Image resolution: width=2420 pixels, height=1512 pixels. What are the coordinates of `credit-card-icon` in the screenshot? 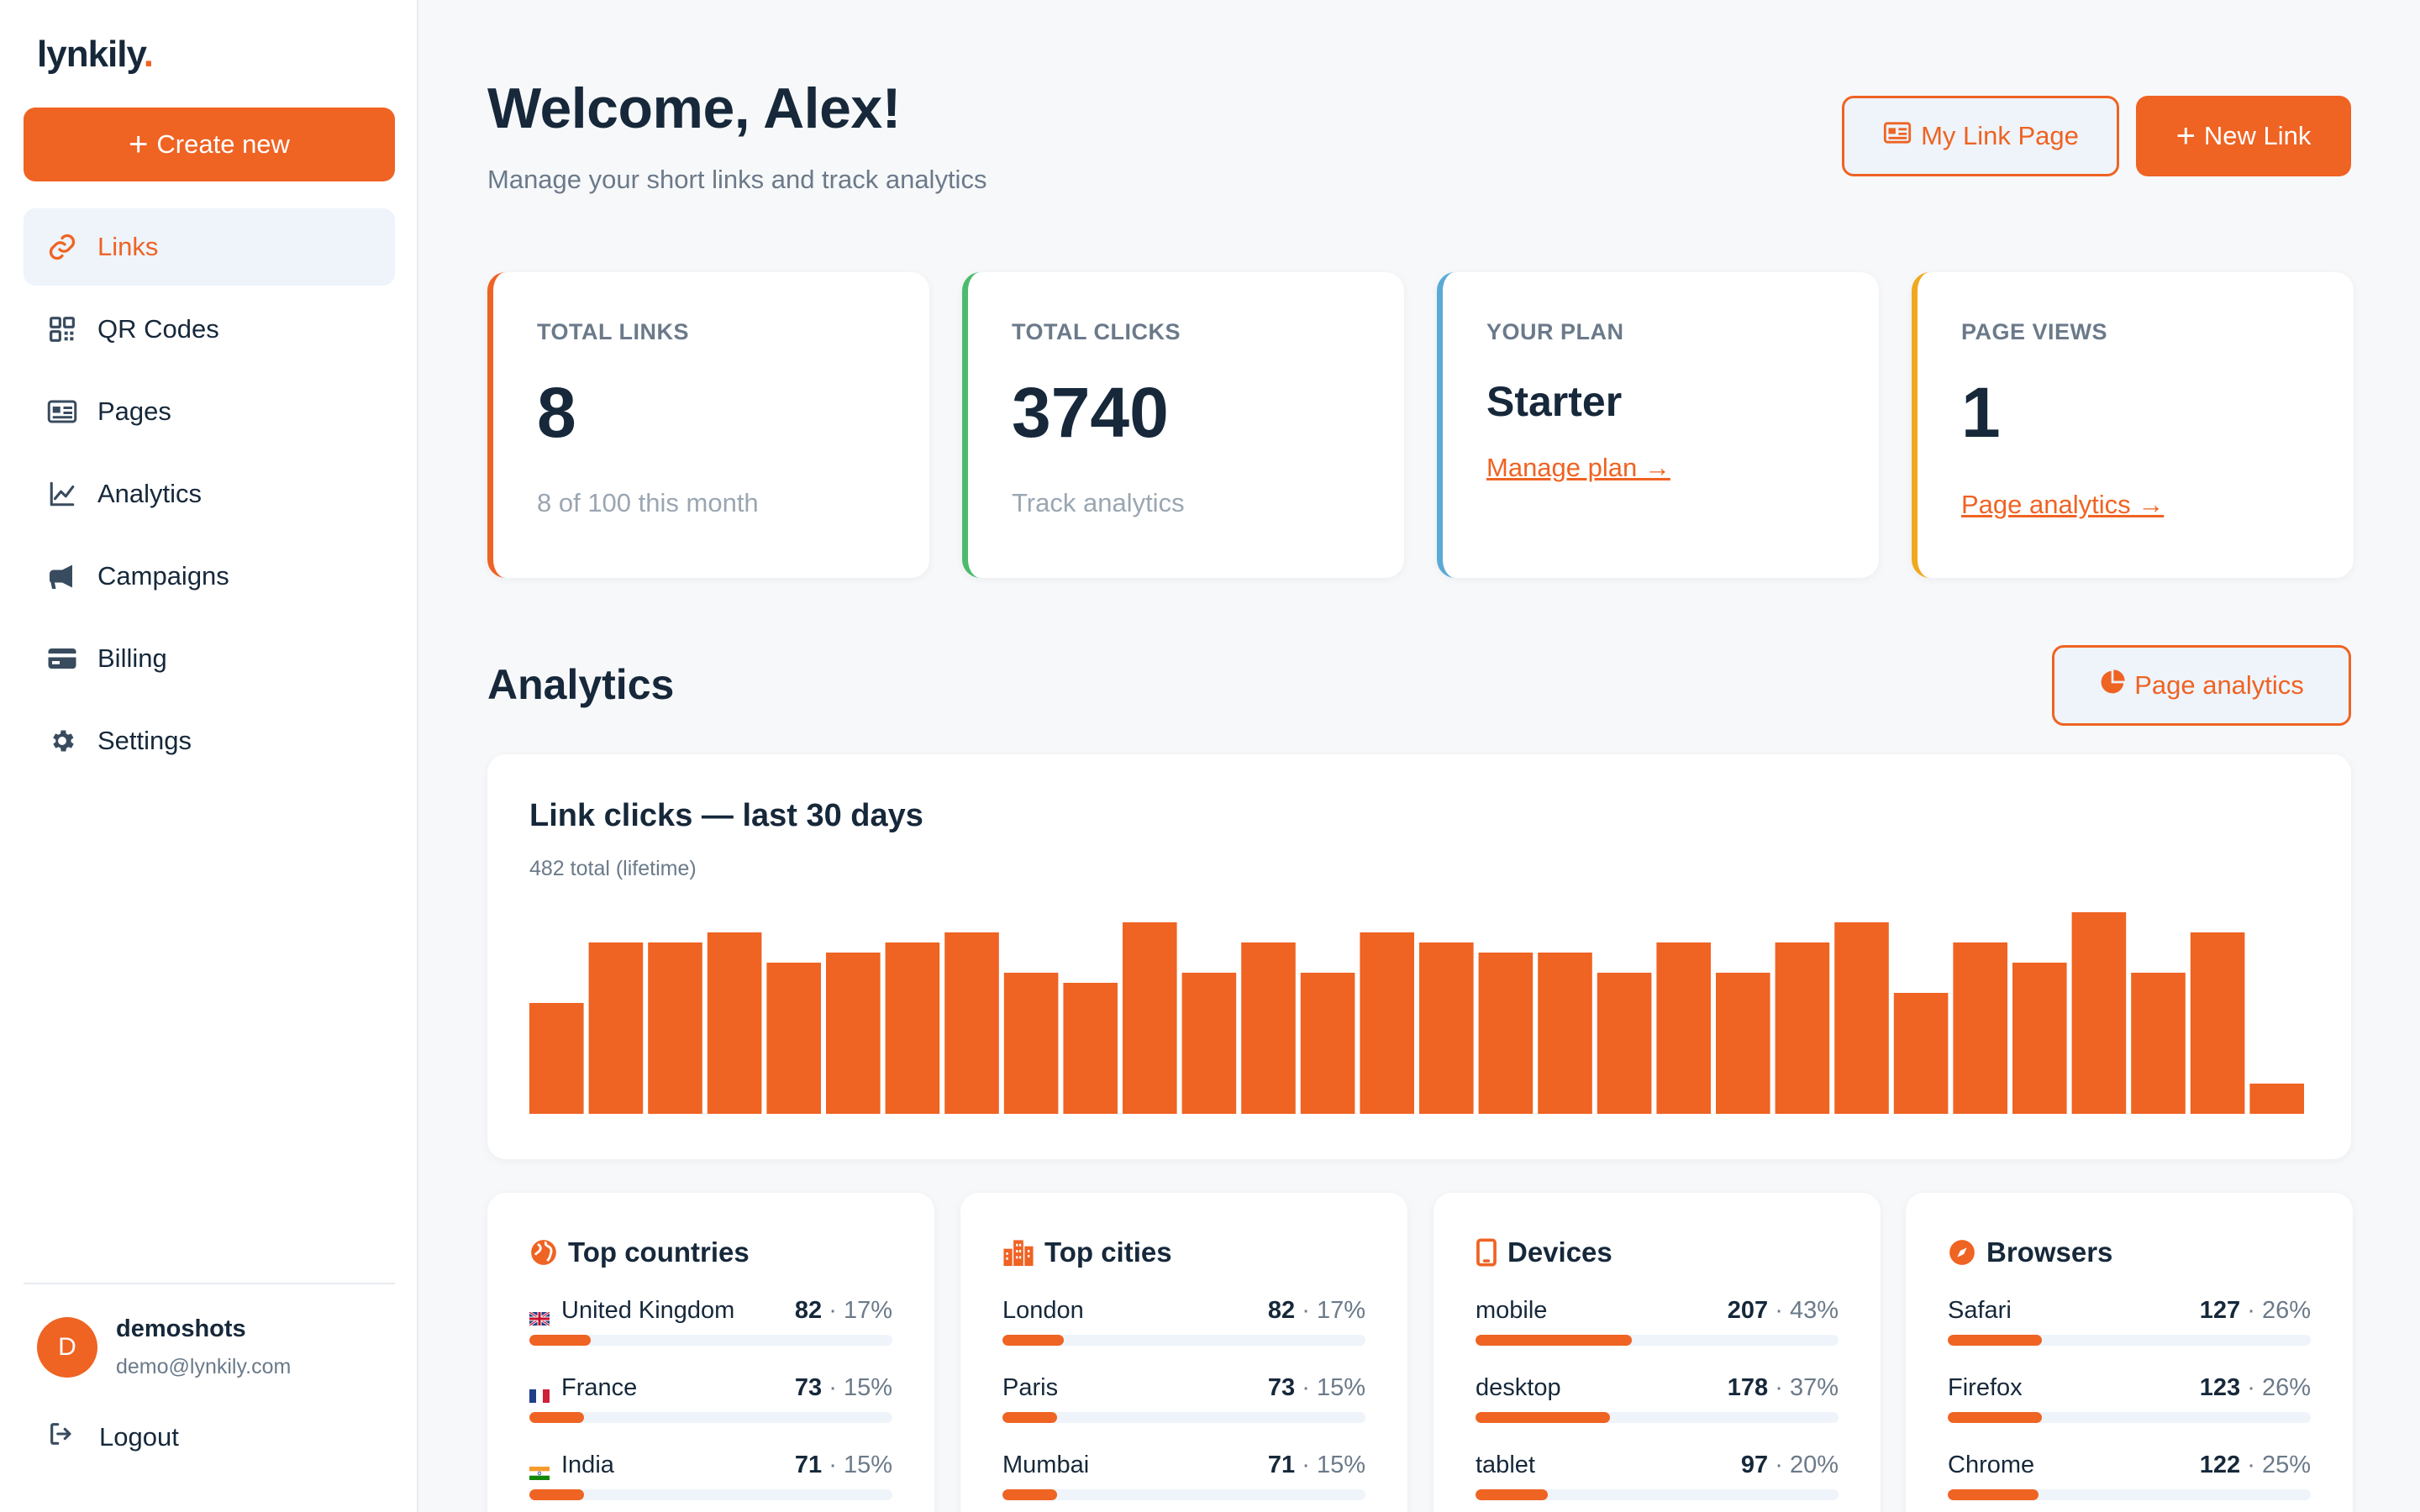 It's located at (62, 658).